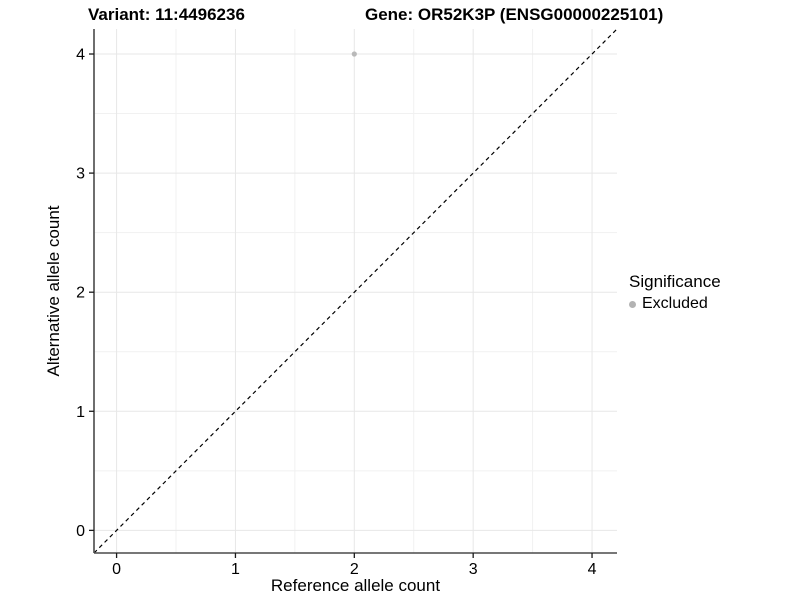 The width and height of the screenshot is (800, 600). What do you see at coordinates (675, 281) in the screenshot?
I see `legend-title: Significance` at bounding box center [675, 281].